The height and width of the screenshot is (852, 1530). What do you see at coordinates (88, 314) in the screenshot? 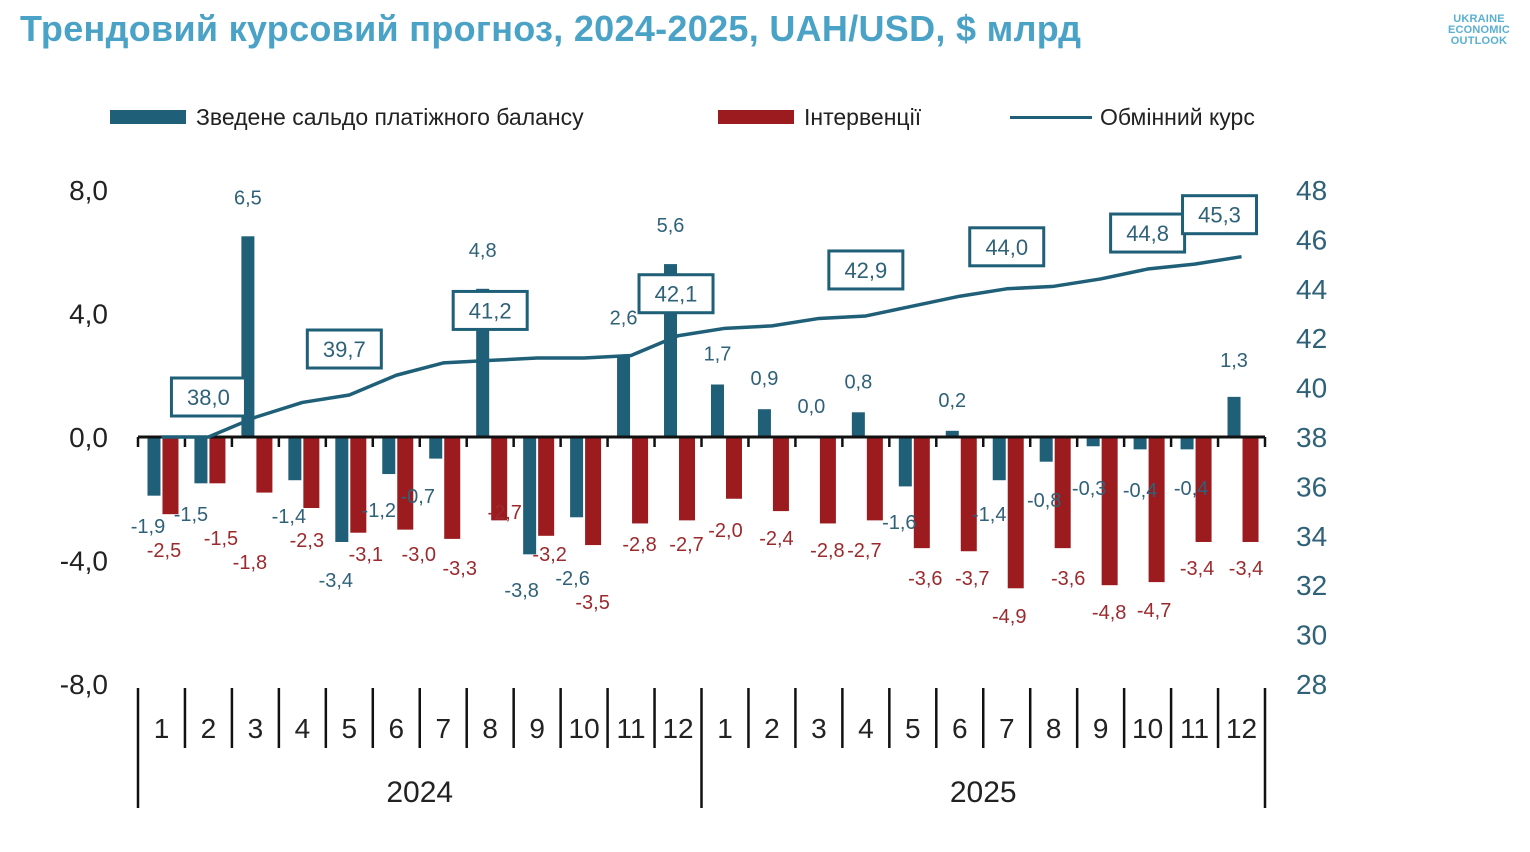
I see `left-axis-tick-label: 4,0` at bounding box center [88, 314].